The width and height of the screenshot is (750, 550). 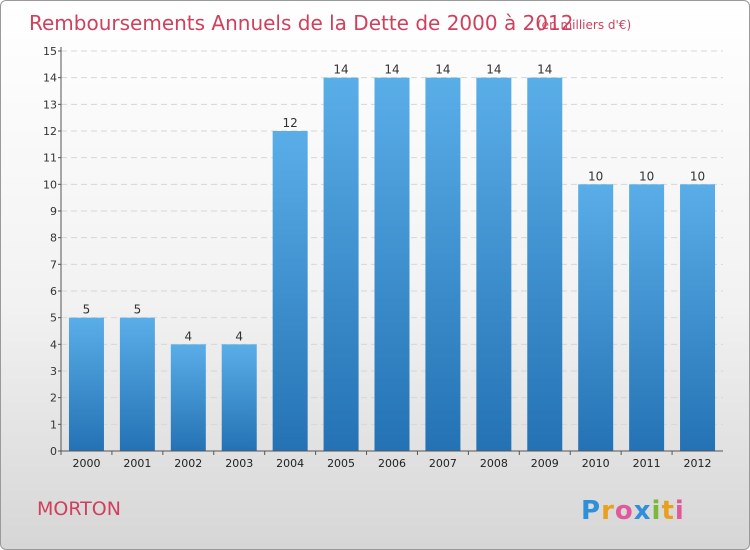 I want to click on bar-2006, so click(x=392, y=264).